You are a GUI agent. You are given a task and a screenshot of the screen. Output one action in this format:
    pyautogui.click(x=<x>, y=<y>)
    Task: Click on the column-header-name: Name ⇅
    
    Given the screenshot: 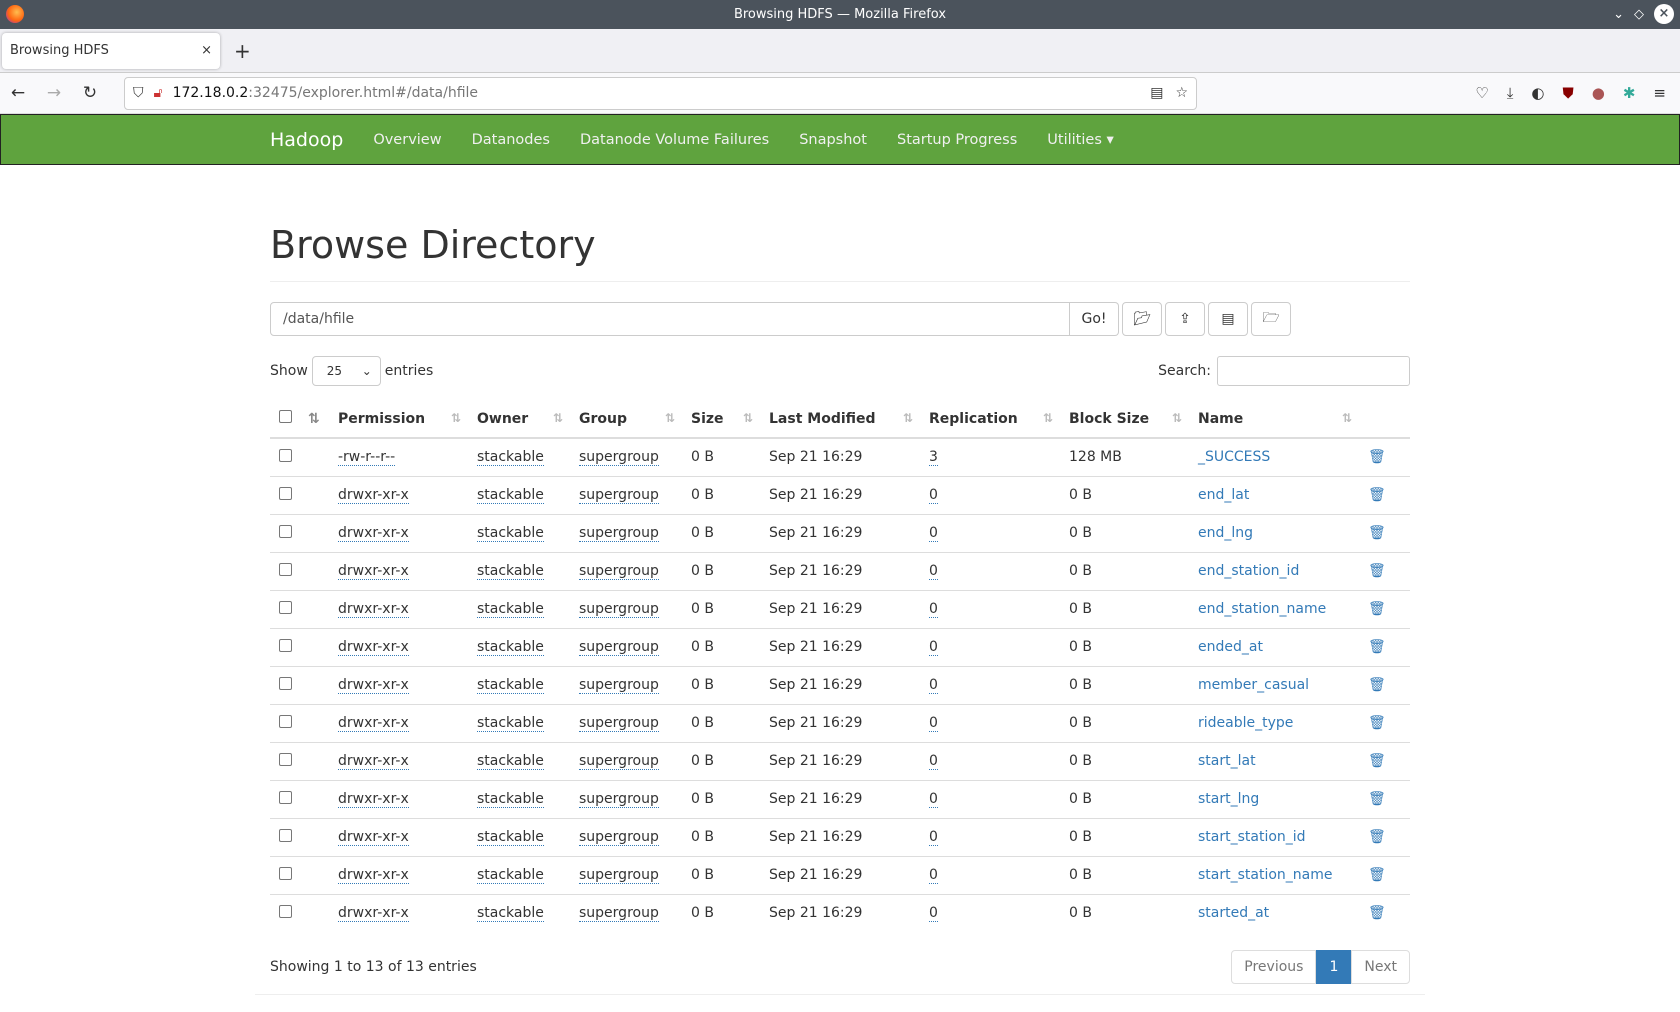 What is the action you would take?
    pyautogui.click(x=1277, y=419)
    